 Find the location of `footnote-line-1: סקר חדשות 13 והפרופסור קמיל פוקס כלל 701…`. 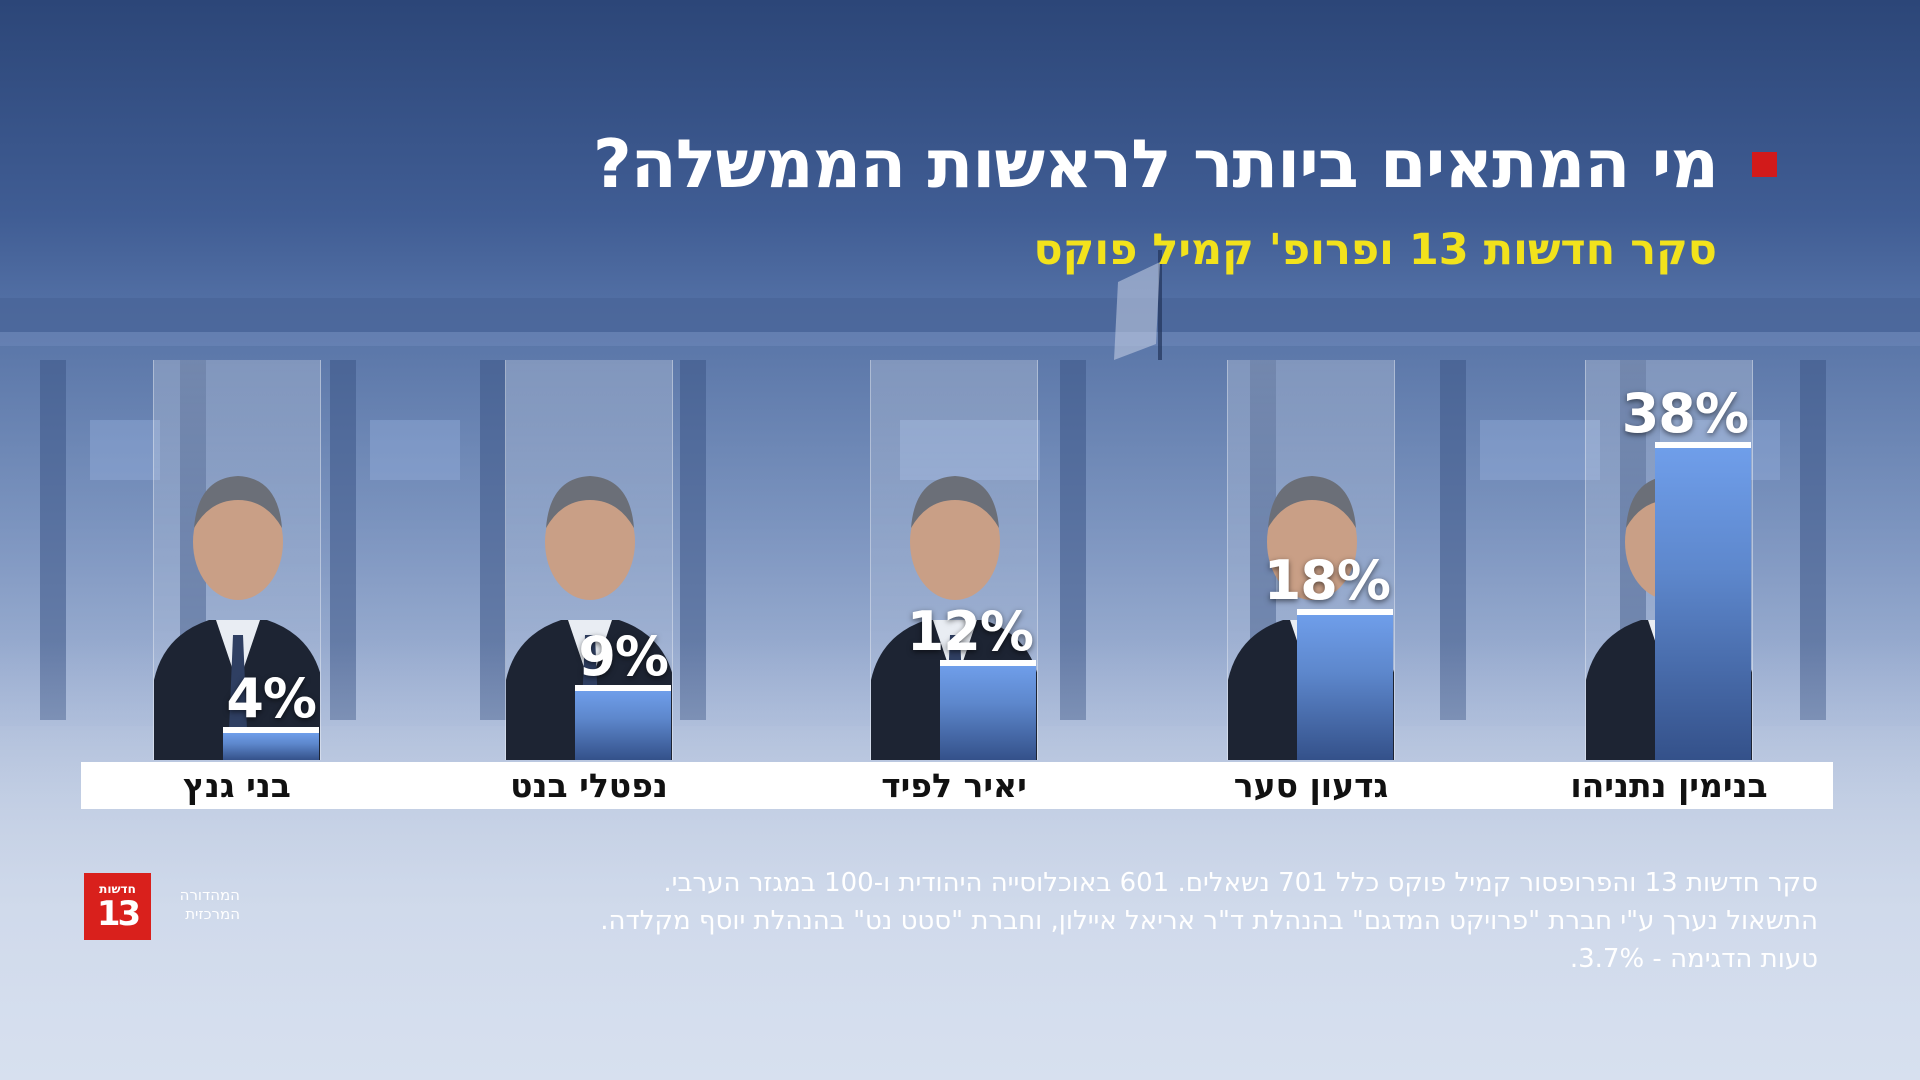

footnote-line-1: סקר חדשות 13 והפרופסור קמיל פוקס כלל 701… is located at coordinates (1240, 883).